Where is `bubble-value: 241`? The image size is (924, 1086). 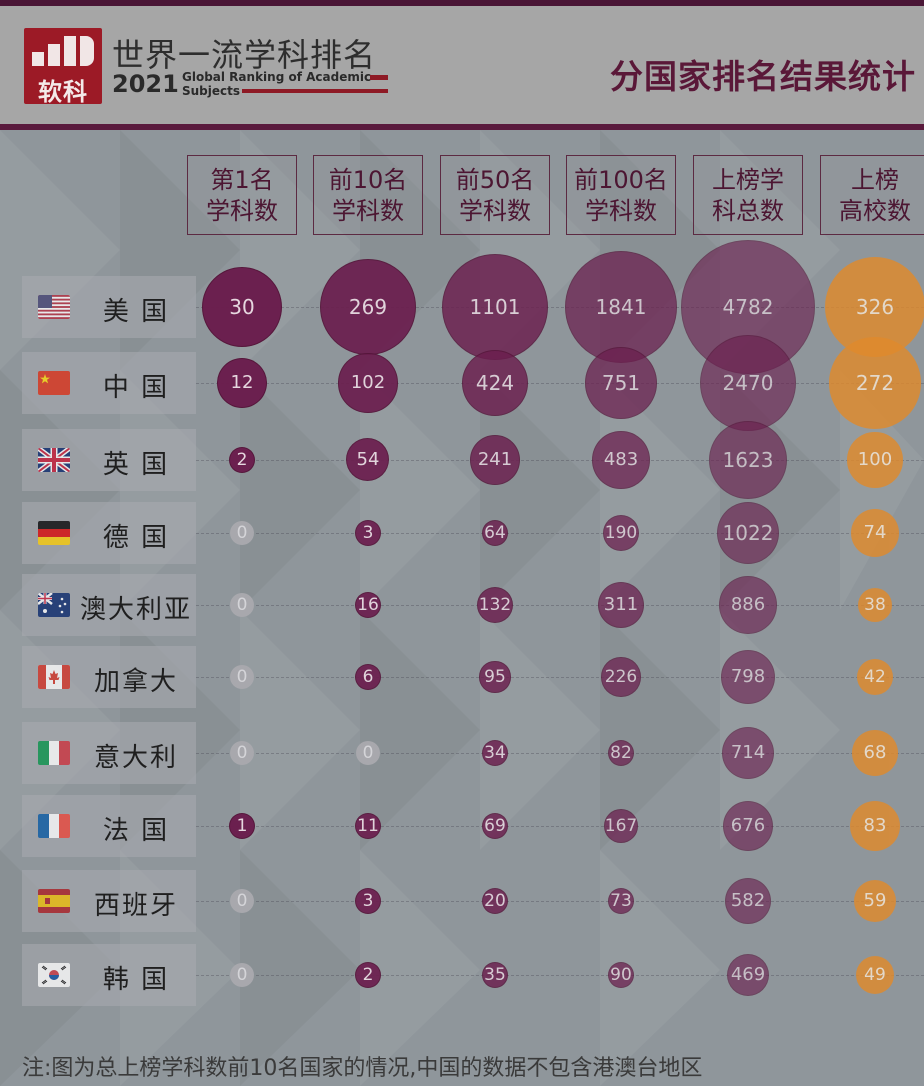
bubble-value: 241 is located at coordinates (495, 460).